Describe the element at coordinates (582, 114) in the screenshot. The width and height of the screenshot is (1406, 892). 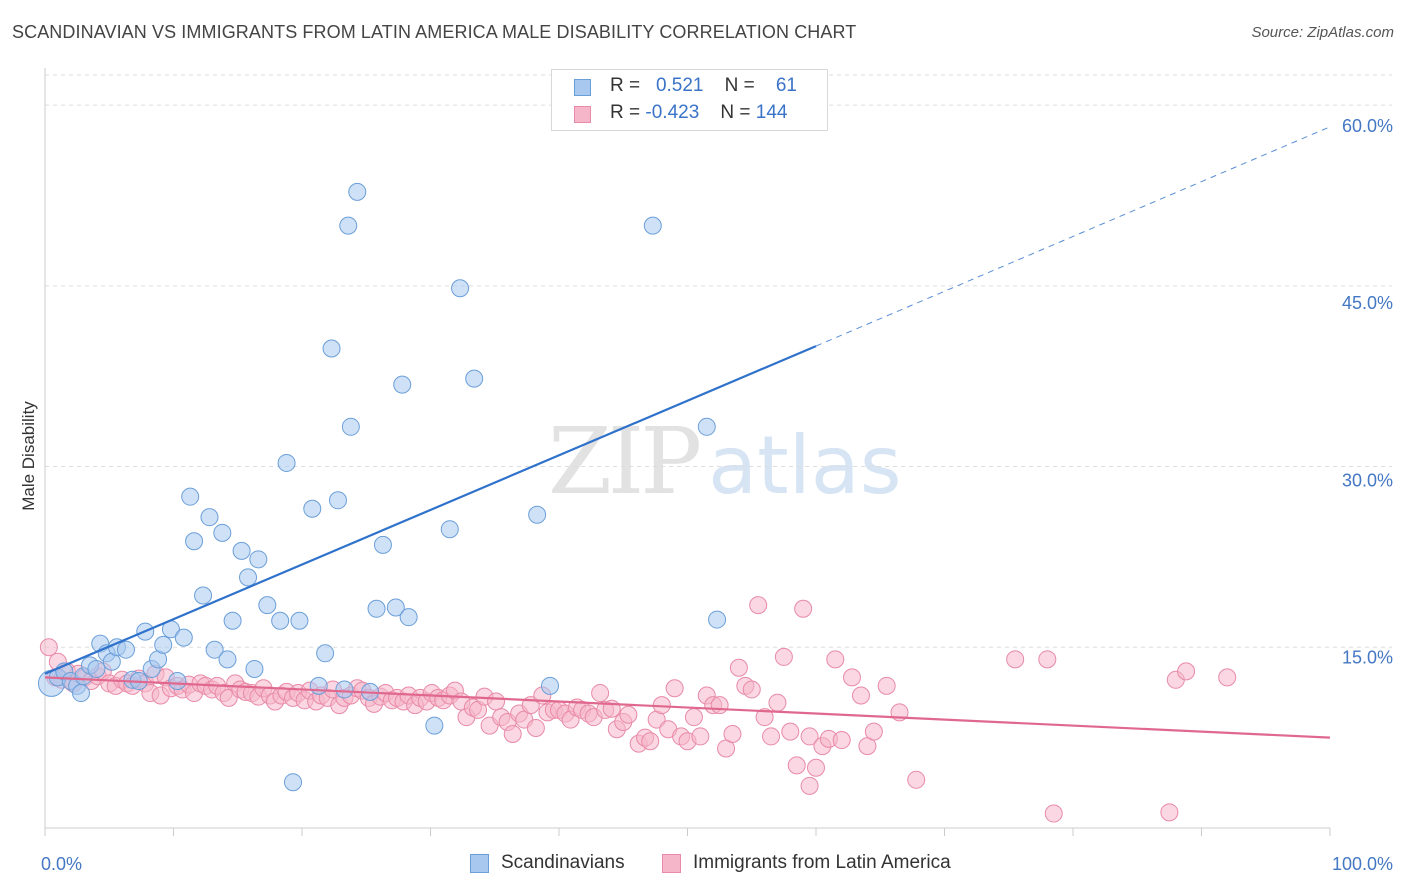
I see `legend-swatch-pink` at that location.